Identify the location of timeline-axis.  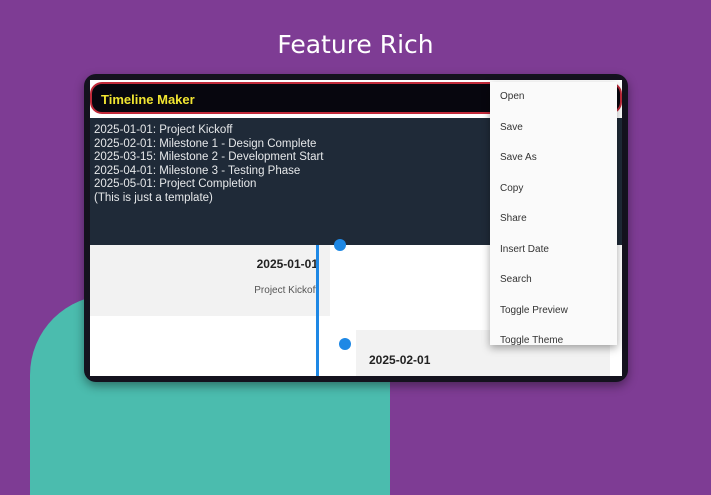
(317, 310).